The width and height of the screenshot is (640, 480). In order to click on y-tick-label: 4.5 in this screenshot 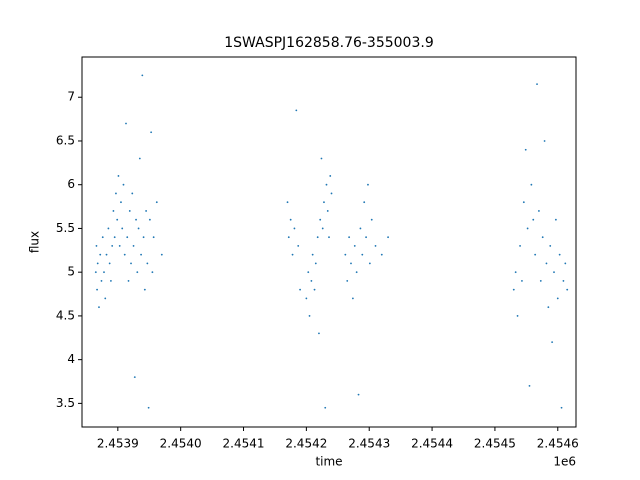, I will do `click(65, 315)`.